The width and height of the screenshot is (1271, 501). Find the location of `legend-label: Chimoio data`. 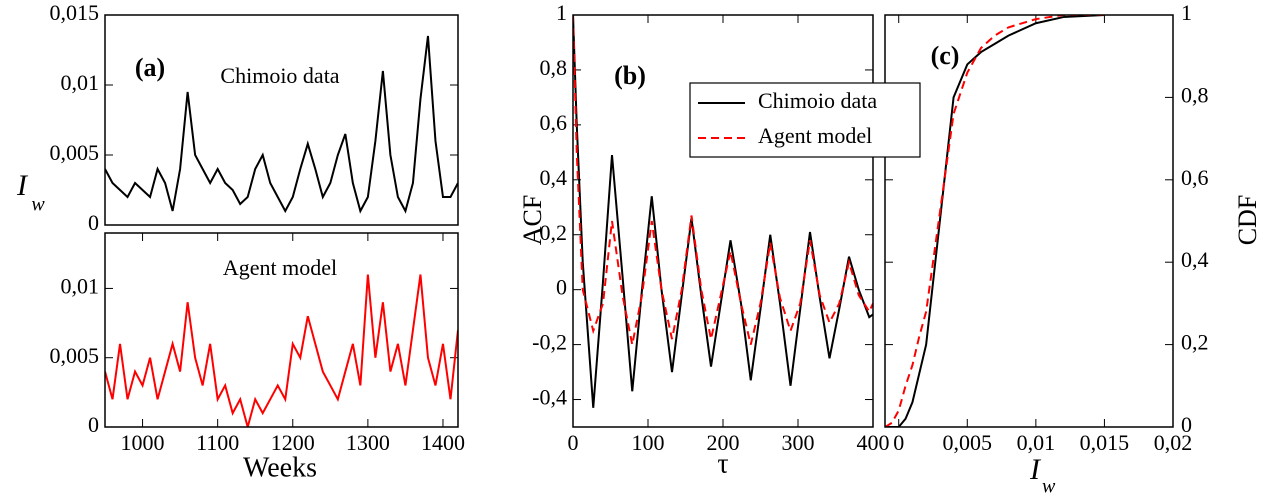

legend-label: Chimoio data is located at coordinates (817, 100).